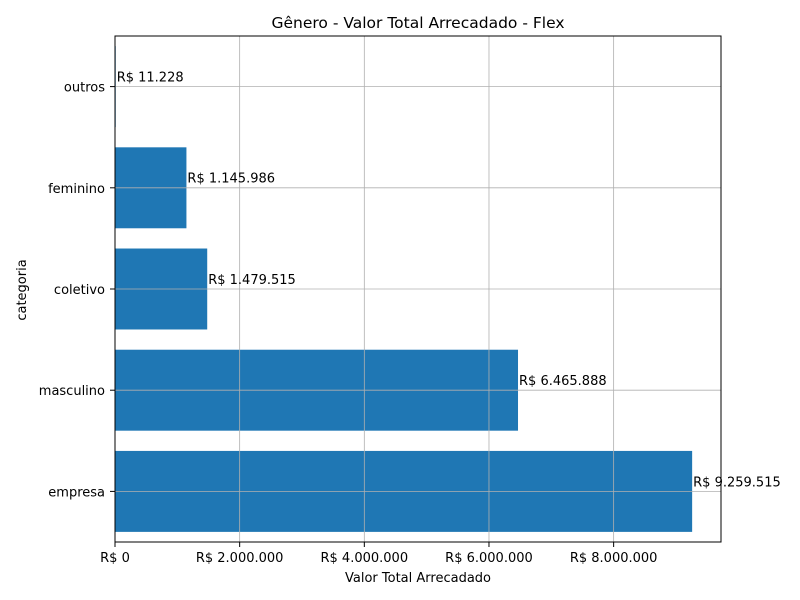 The image size is (800, 600). What do you see at coordinates (84, 88) in the screenshot?
I see `y-tick-label-outros: outros` at bounding box center [84, 88].